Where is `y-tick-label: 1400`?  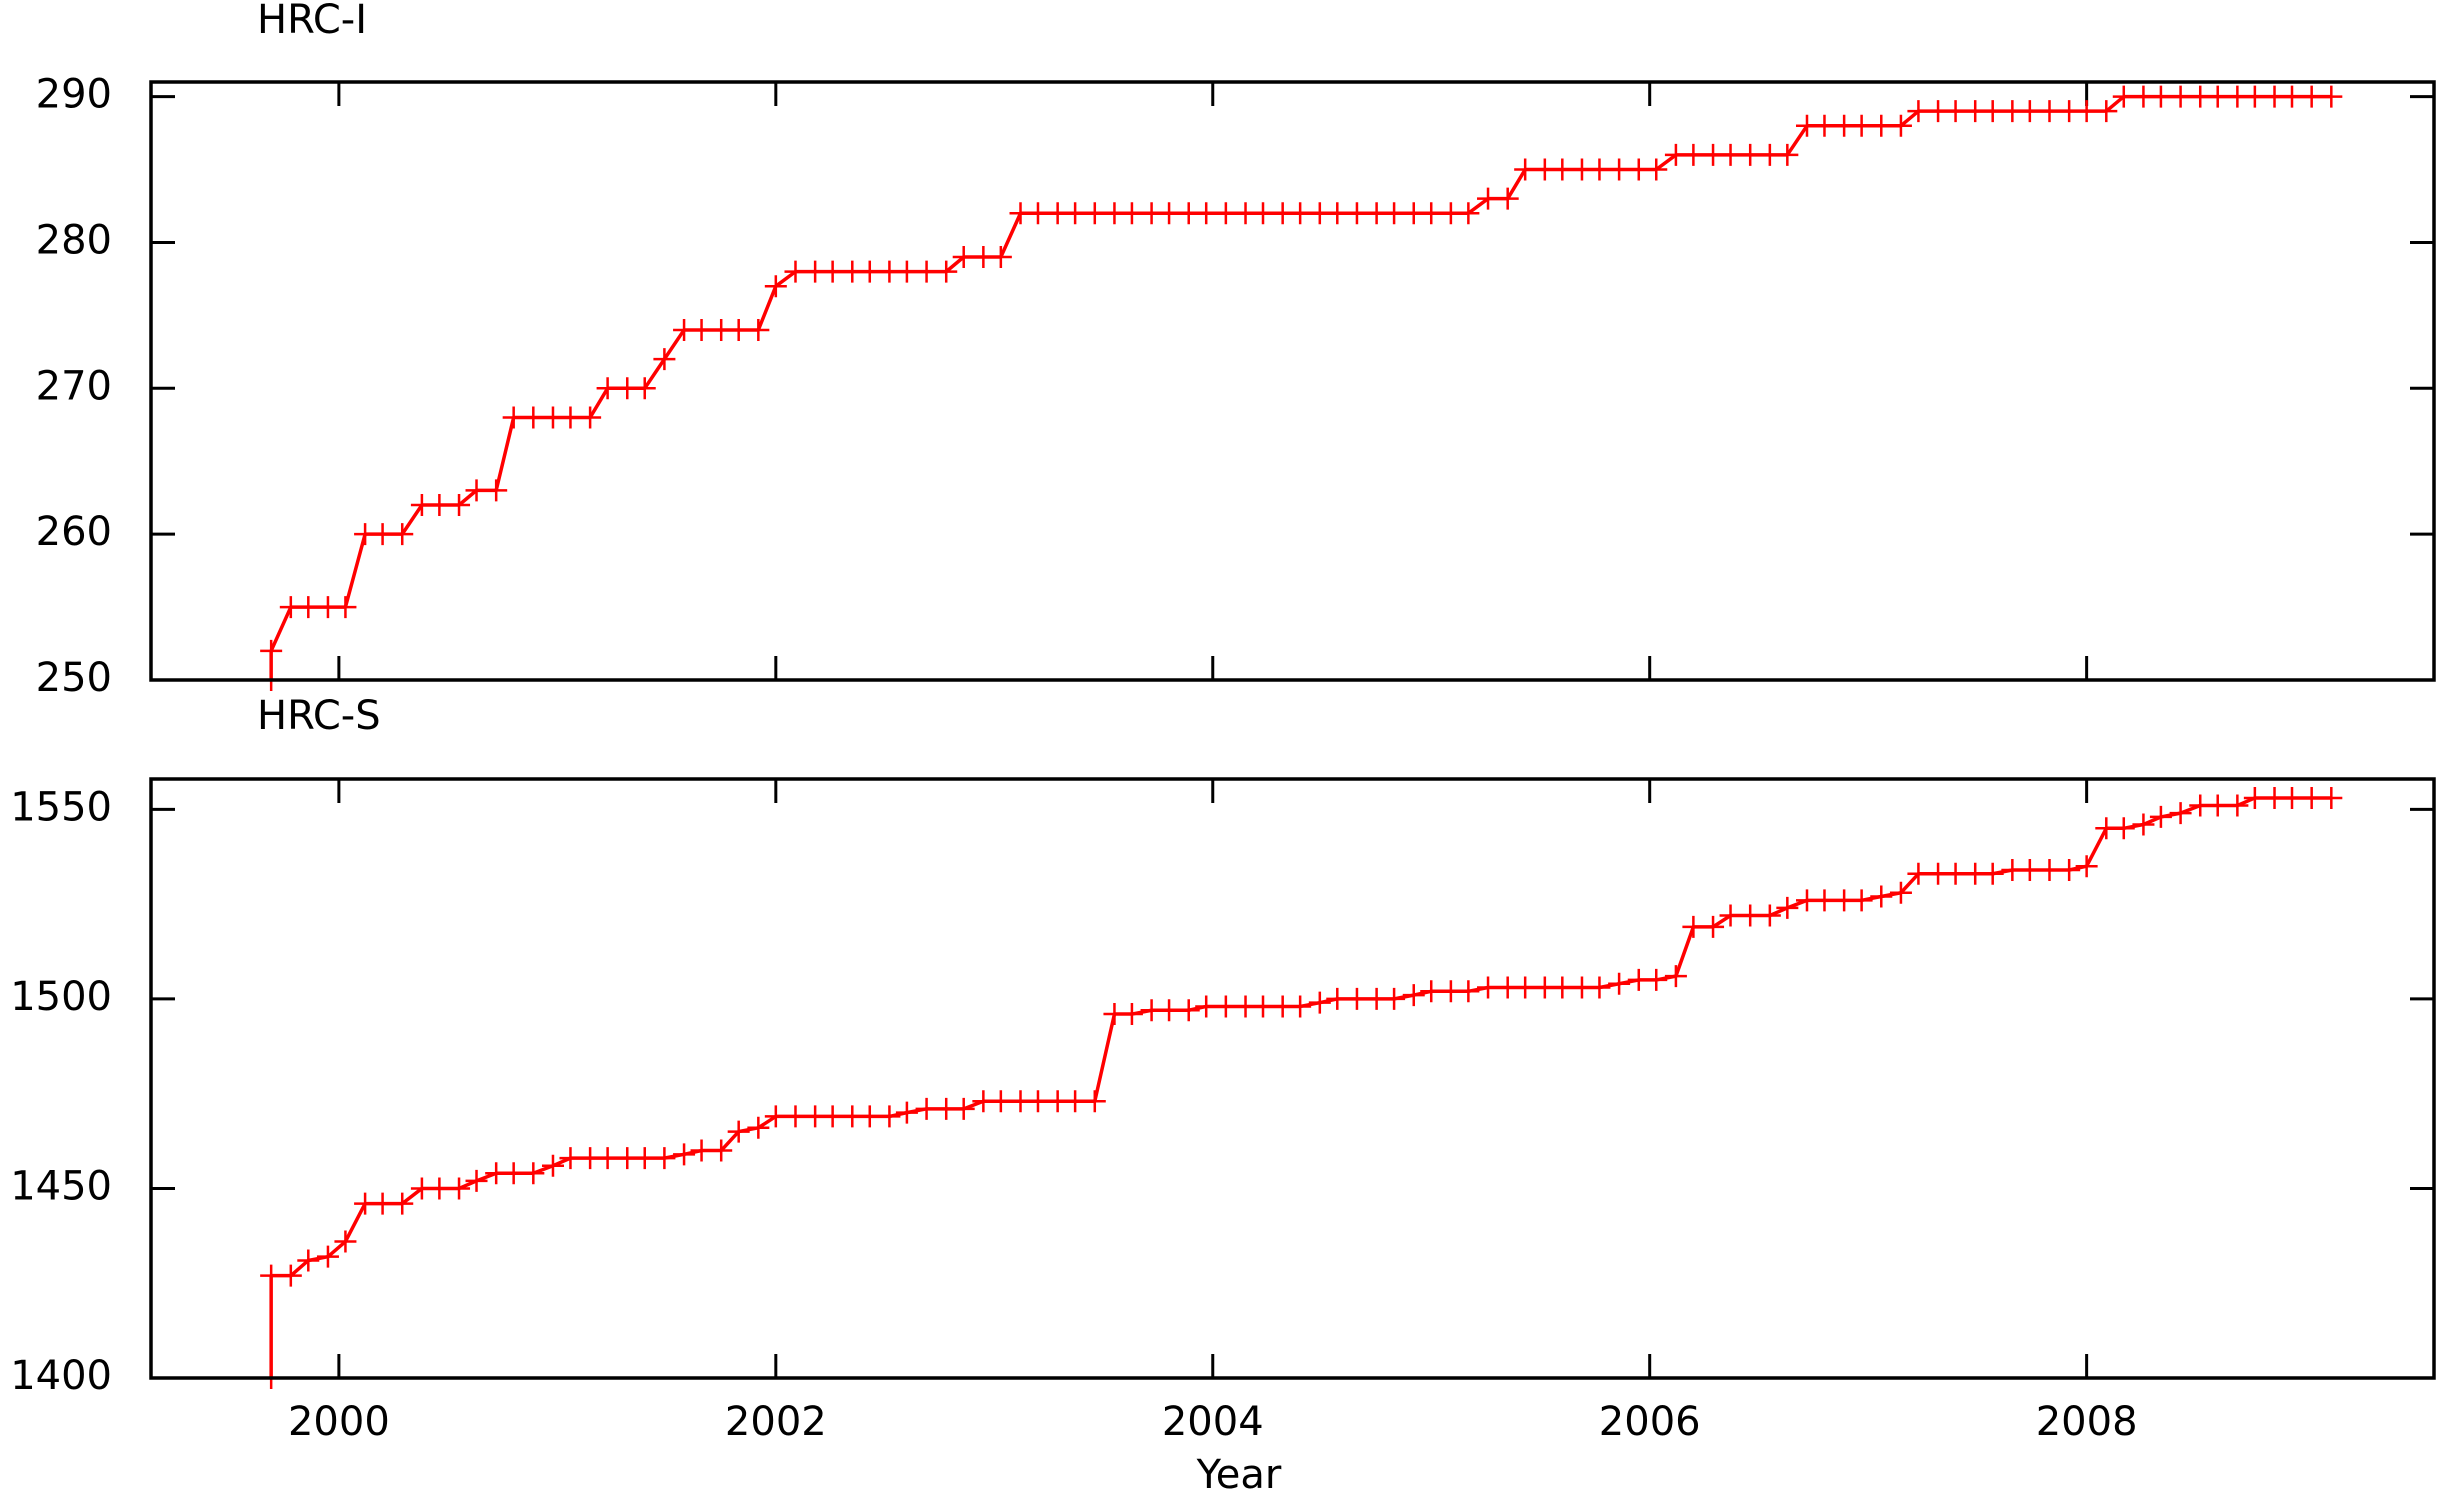 y-tick-label: 1400 is located at coordinates (61, 1376).